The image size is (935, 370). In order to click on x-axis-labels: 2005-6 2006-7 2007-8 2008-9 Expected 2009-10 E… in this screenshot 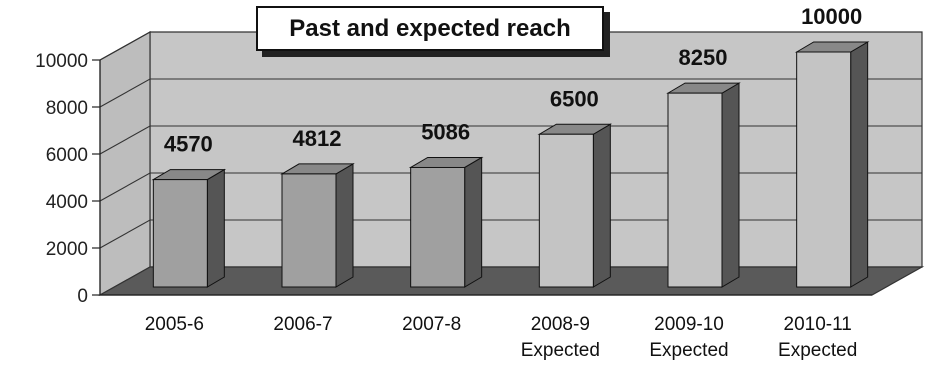, I will do `click(501, 337)`.